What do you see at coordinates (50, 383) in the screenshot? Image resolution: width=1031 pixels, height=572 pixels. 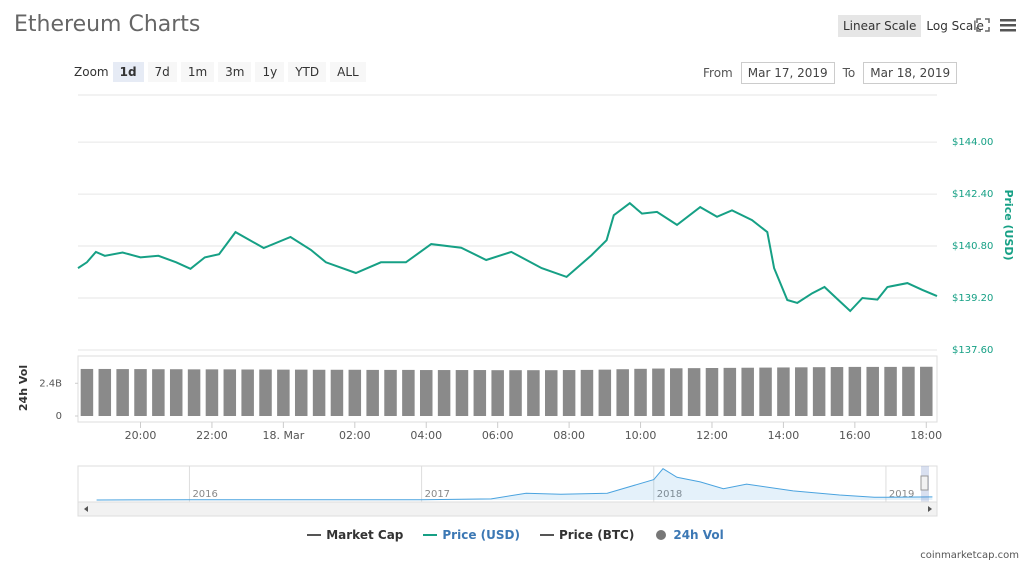 I see `y-tick-label: 2.4B` at bounding box center [50, 383].